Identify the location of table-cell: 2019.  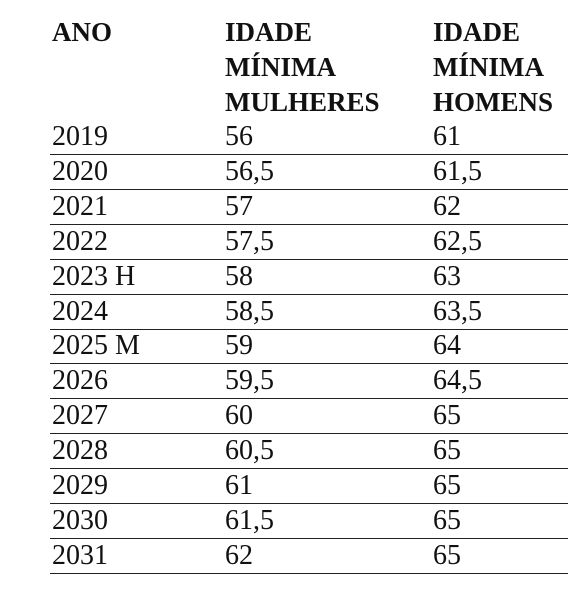
(80, 136).